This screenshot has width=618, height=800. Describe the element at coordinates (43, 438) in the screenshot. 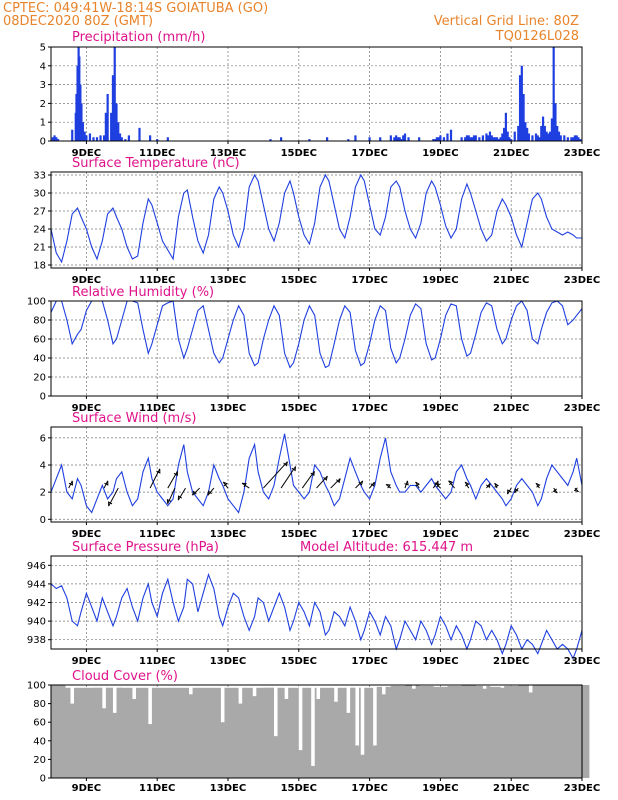

I see `y-tick-label: 6` at that location.